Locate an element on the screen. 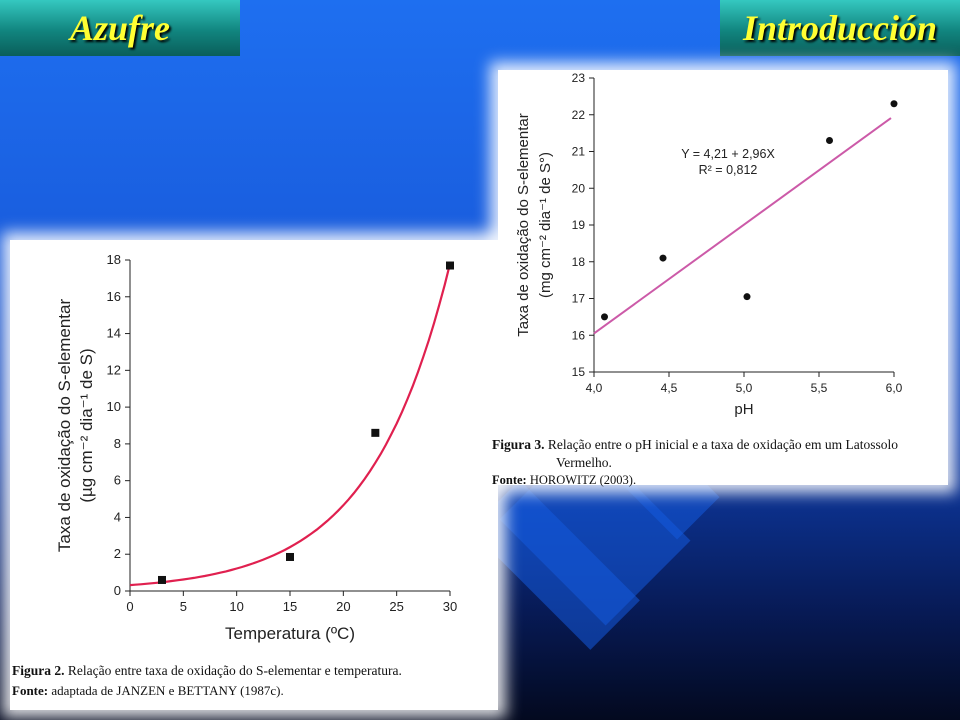 The image size is (960, 720). x-tick-label: 30 is located at coordinates (450, 606).